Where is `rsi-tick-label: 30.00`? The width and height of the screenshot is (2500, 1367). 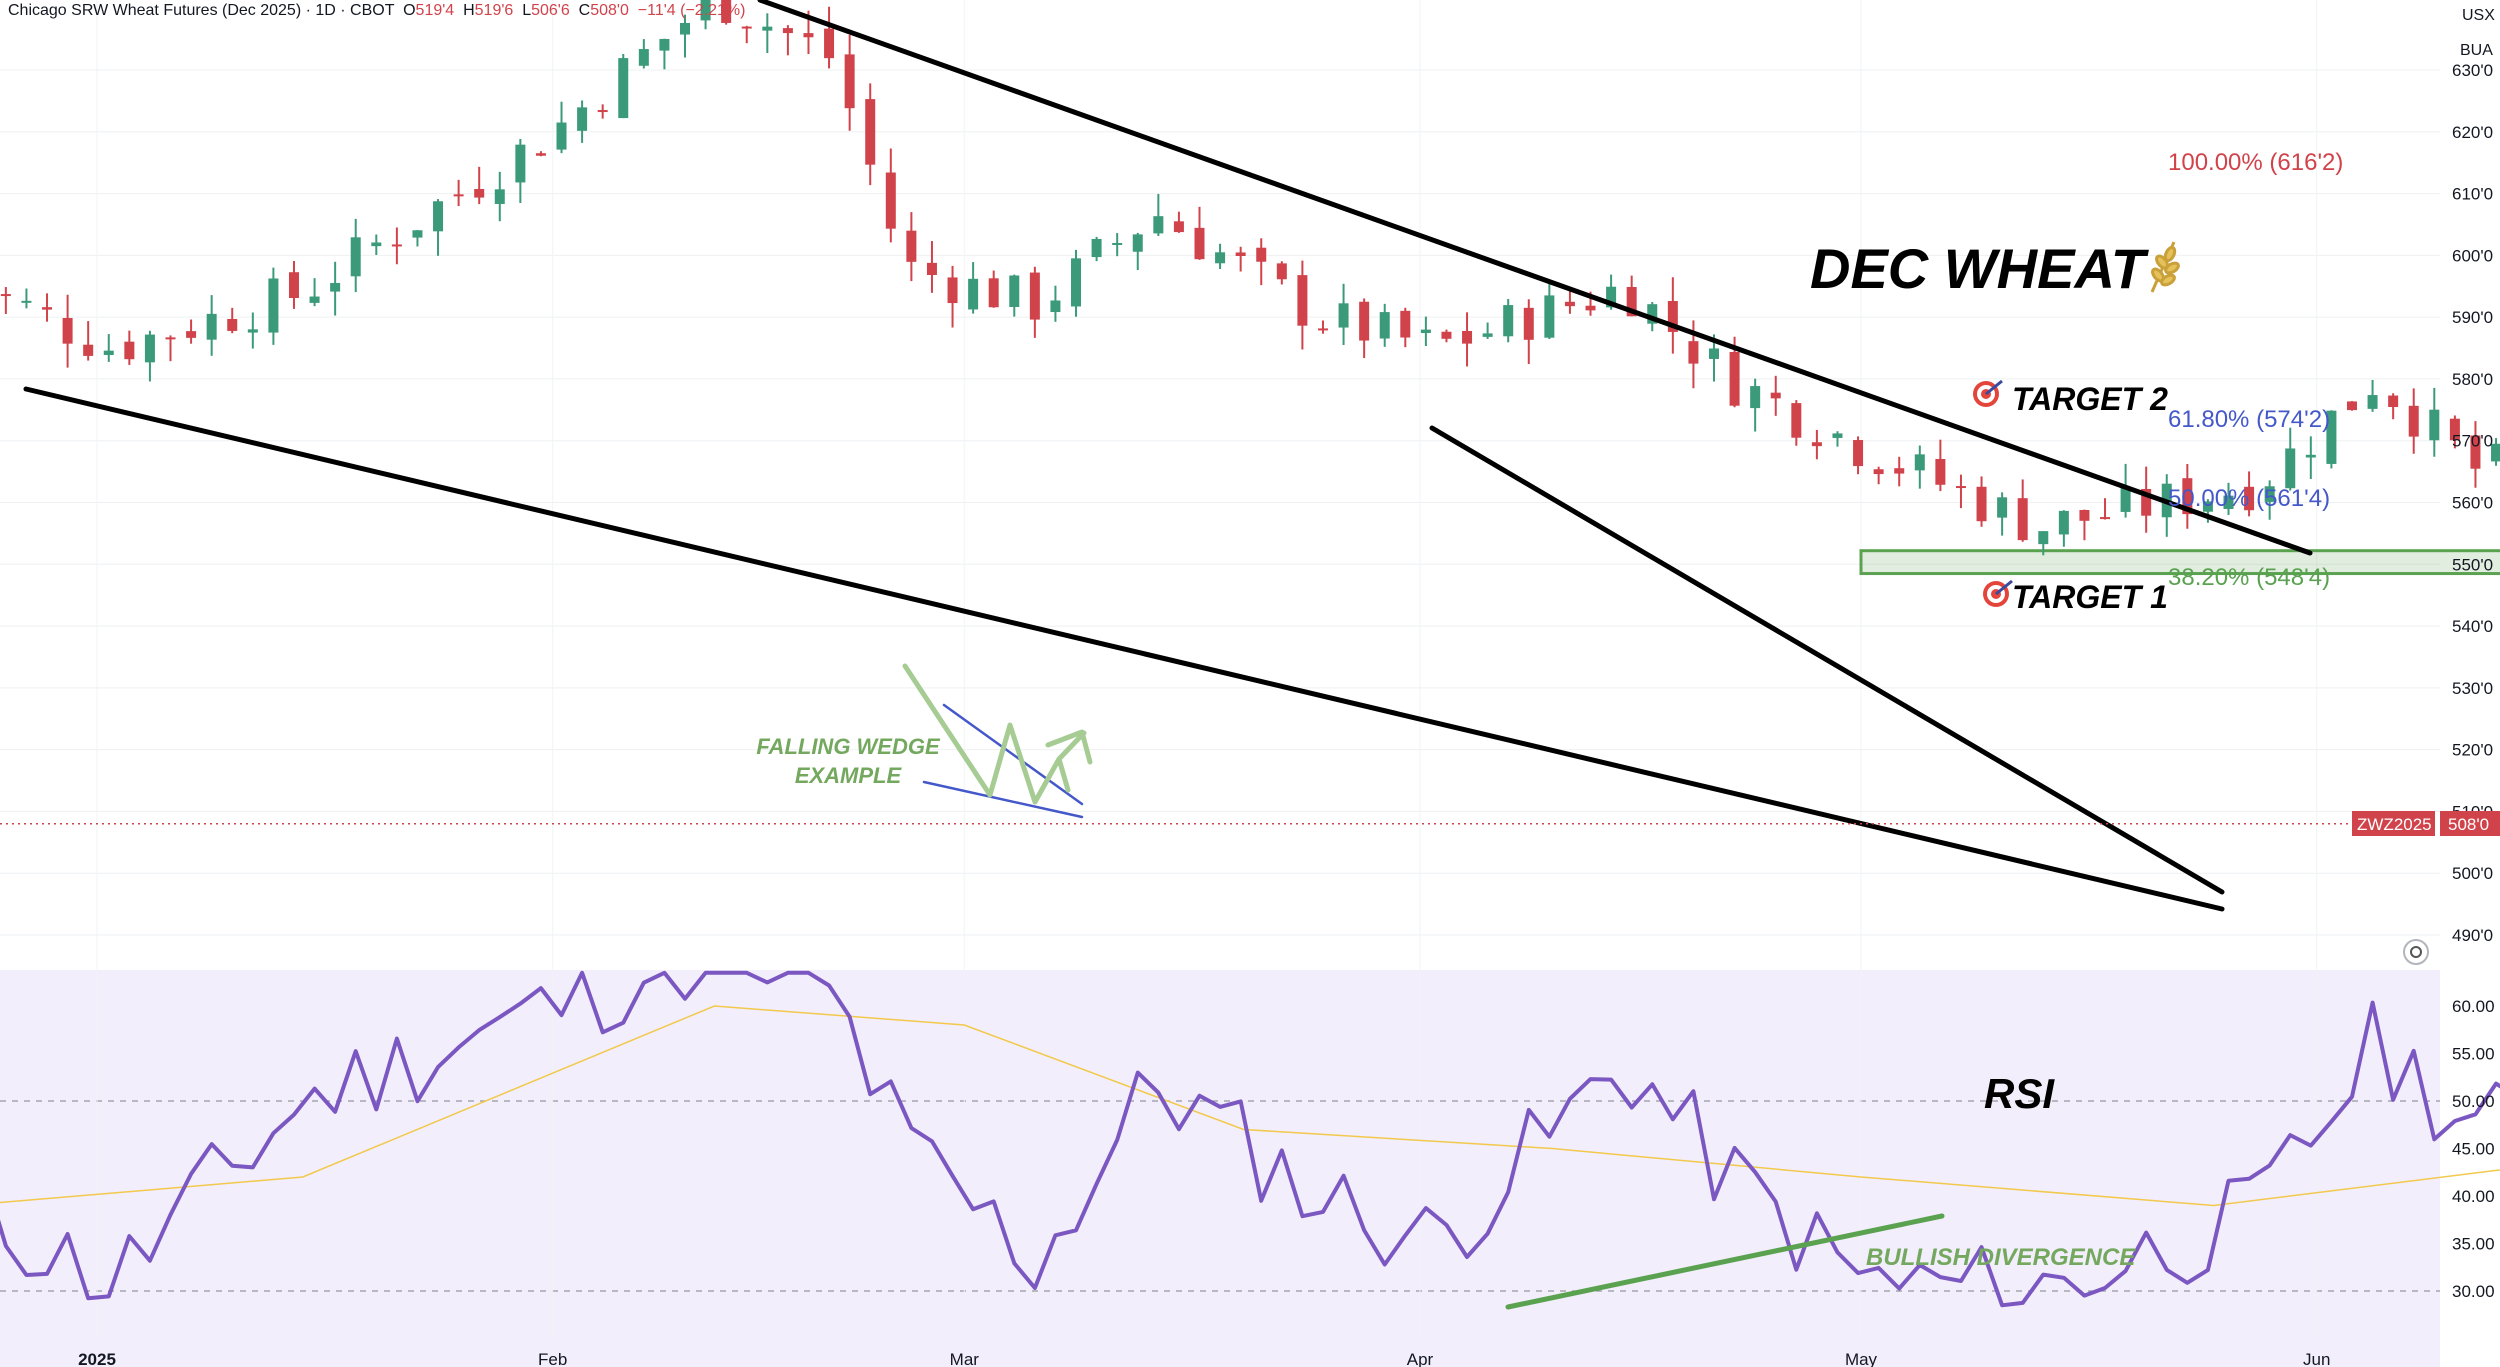 rsi-tick-label: 30.00 is located at coordinates (2473, 1291).